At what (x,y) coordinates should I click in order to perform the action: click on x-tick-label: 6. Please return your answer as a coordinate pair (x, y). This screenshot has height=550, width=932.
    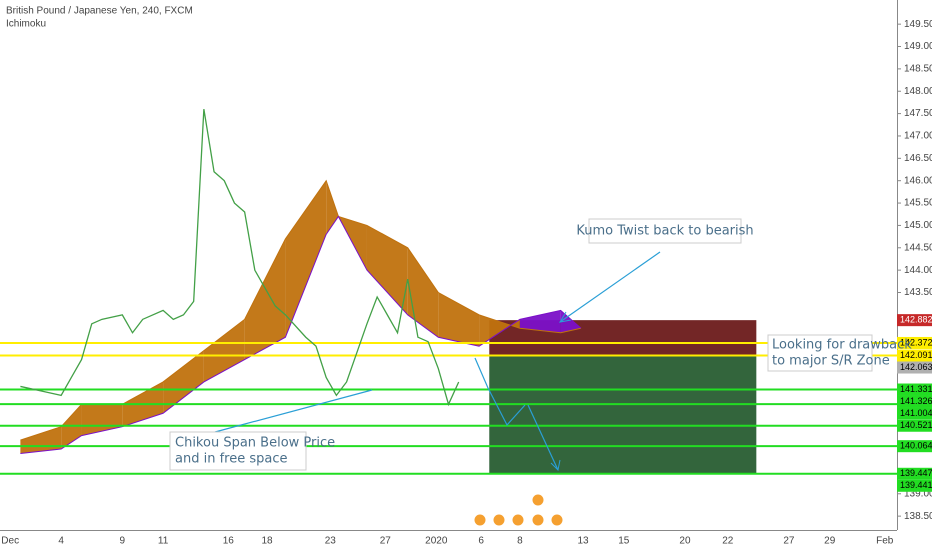
    Looking at the image, I should click on (481, 541).